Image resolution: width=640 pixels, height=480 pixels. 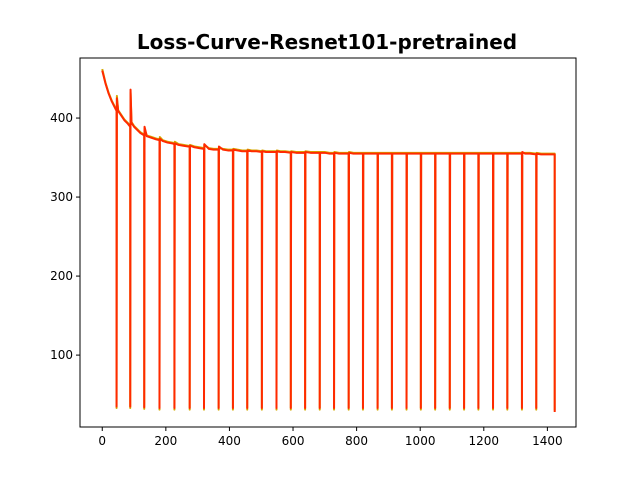 What do you see at coordinates (229, 441) in the screenshot?
I see `x-tick-label: 400` at bounding box center [229, 441].